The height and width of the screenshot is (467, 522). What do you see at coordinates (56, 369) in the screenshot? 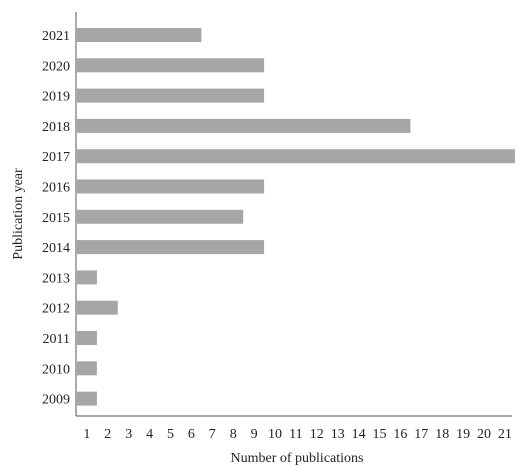
I see `y-tick-label-2010: 2010` at bounding box center [56, 369].